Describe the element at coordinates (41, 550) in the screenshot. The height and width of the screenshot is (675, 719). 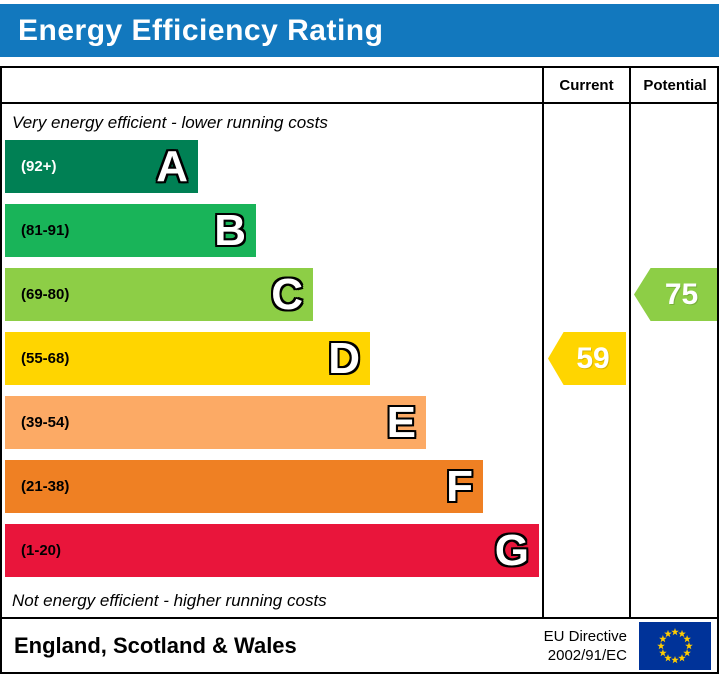
I see `band-range-label: (1-20)` at that location.